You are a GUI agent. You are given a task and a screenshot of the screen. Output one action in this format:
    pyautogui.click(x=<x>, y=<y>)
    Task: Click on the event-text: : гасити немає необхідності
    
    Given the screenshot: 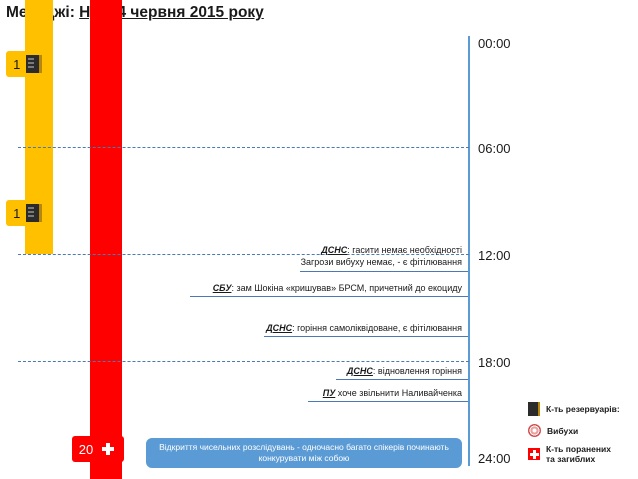 What is the action you would take?
    pyautogui.click(x=404, y=250)
    